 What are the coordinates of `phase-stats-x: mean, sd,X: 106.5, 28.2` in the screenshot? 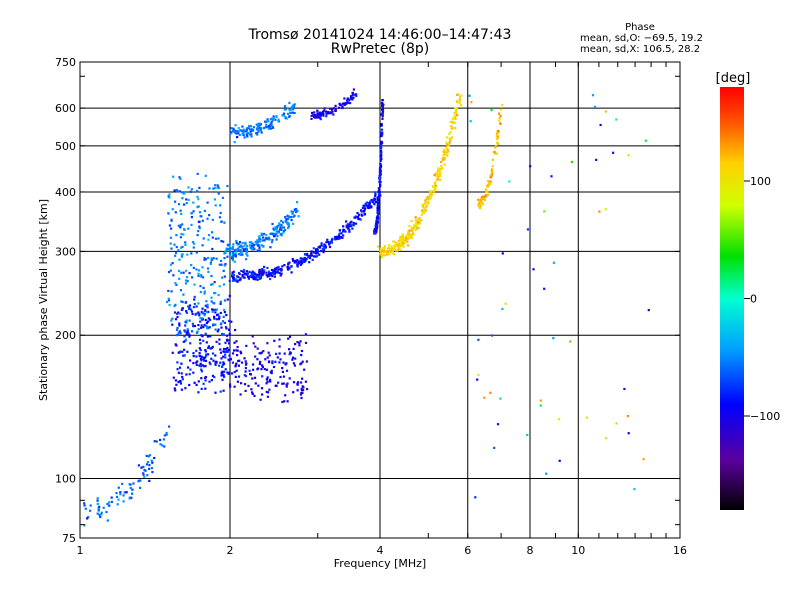 It's located at (640, 49).